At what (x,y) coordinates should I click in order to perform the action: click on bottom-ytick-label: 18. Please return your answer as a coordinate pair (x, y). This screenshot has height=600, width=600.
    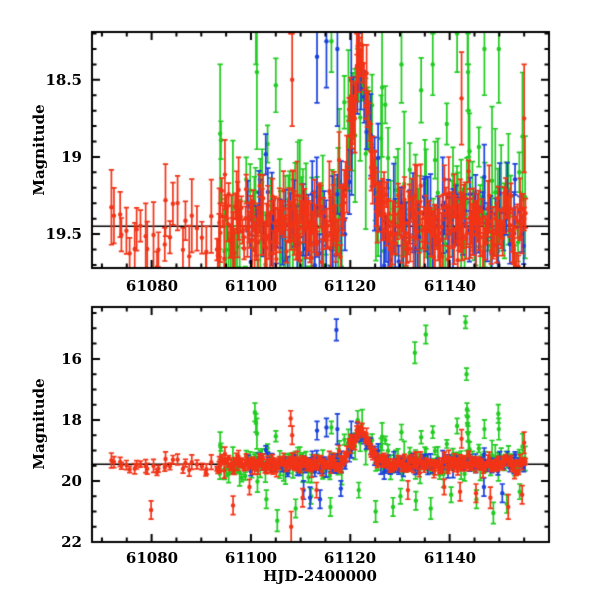
    Looking at the image, I should click on (71, 420).